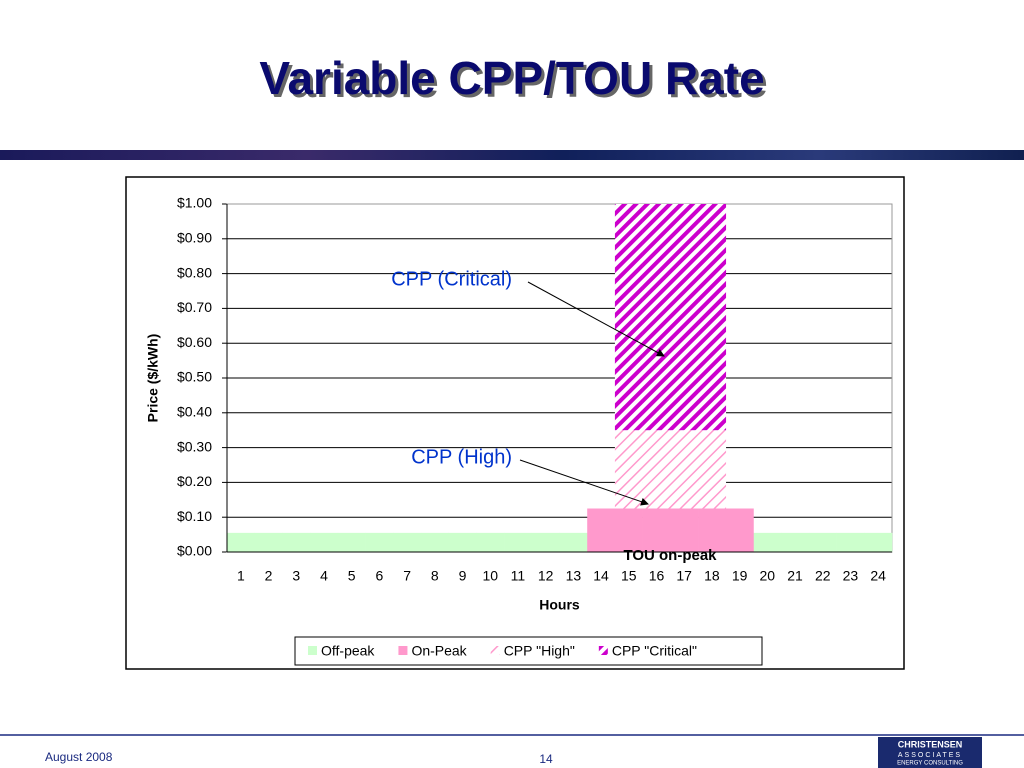 The width and height of the screenshot is (1024, 768). I want to click on x-tick-label: 3, so click(296, 576).